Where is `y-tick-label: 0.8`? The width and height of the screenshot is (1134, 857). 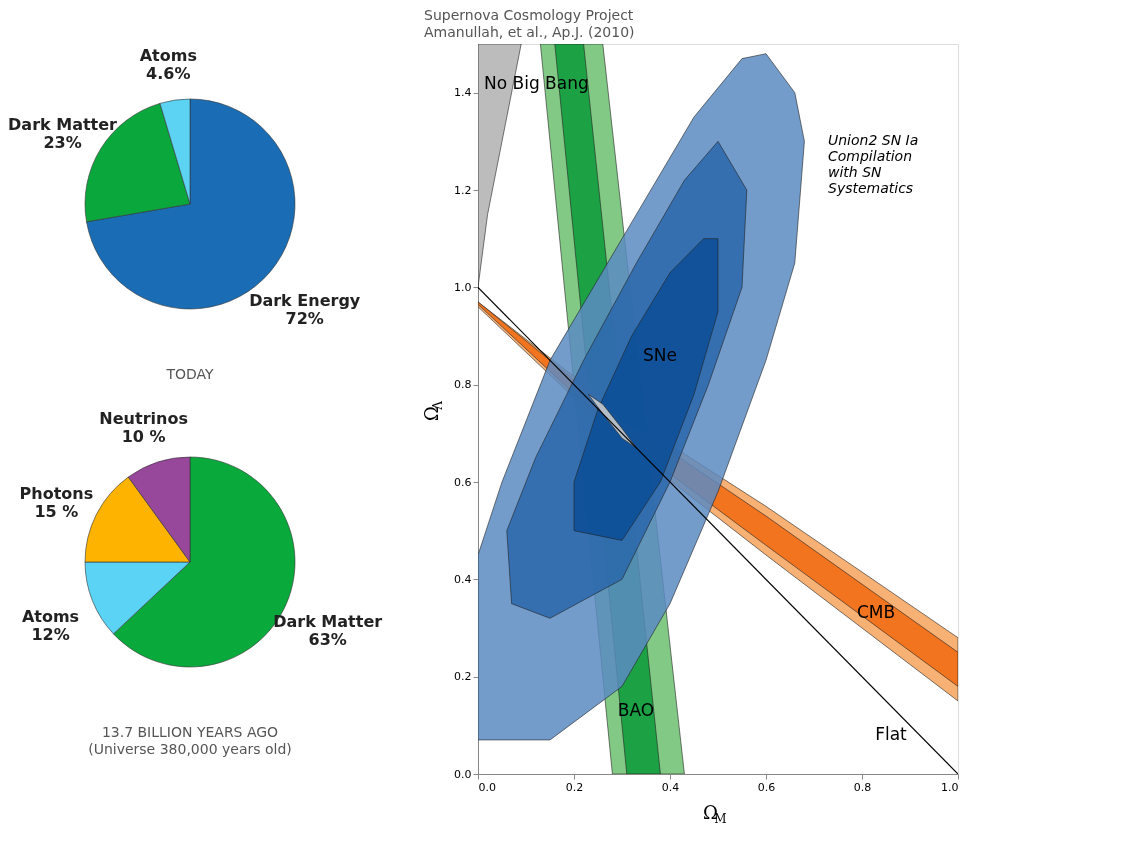 y-tick-label: 0.8 is located at coordinates (463, 385).